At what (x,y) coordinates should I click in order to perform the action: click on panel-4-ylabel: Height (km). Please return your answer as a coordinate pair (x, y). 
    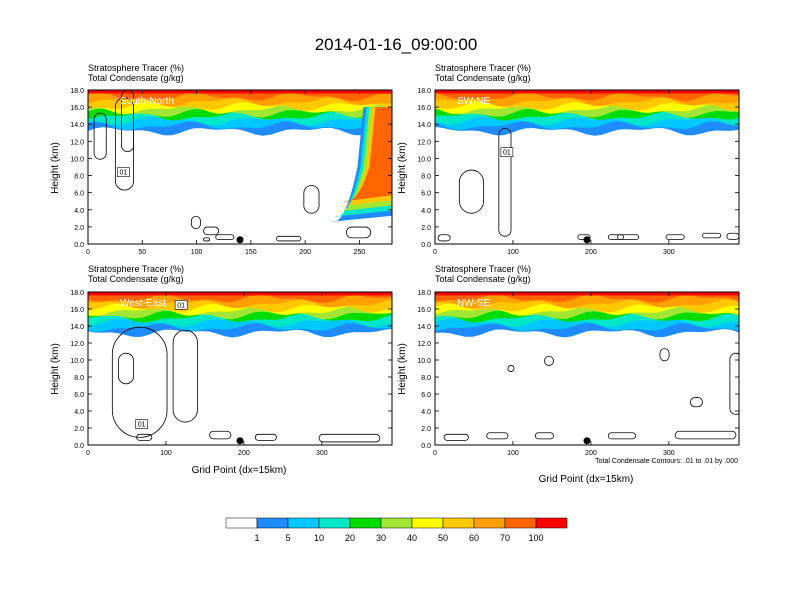
    Looking at the image, I should click on (402, 369).